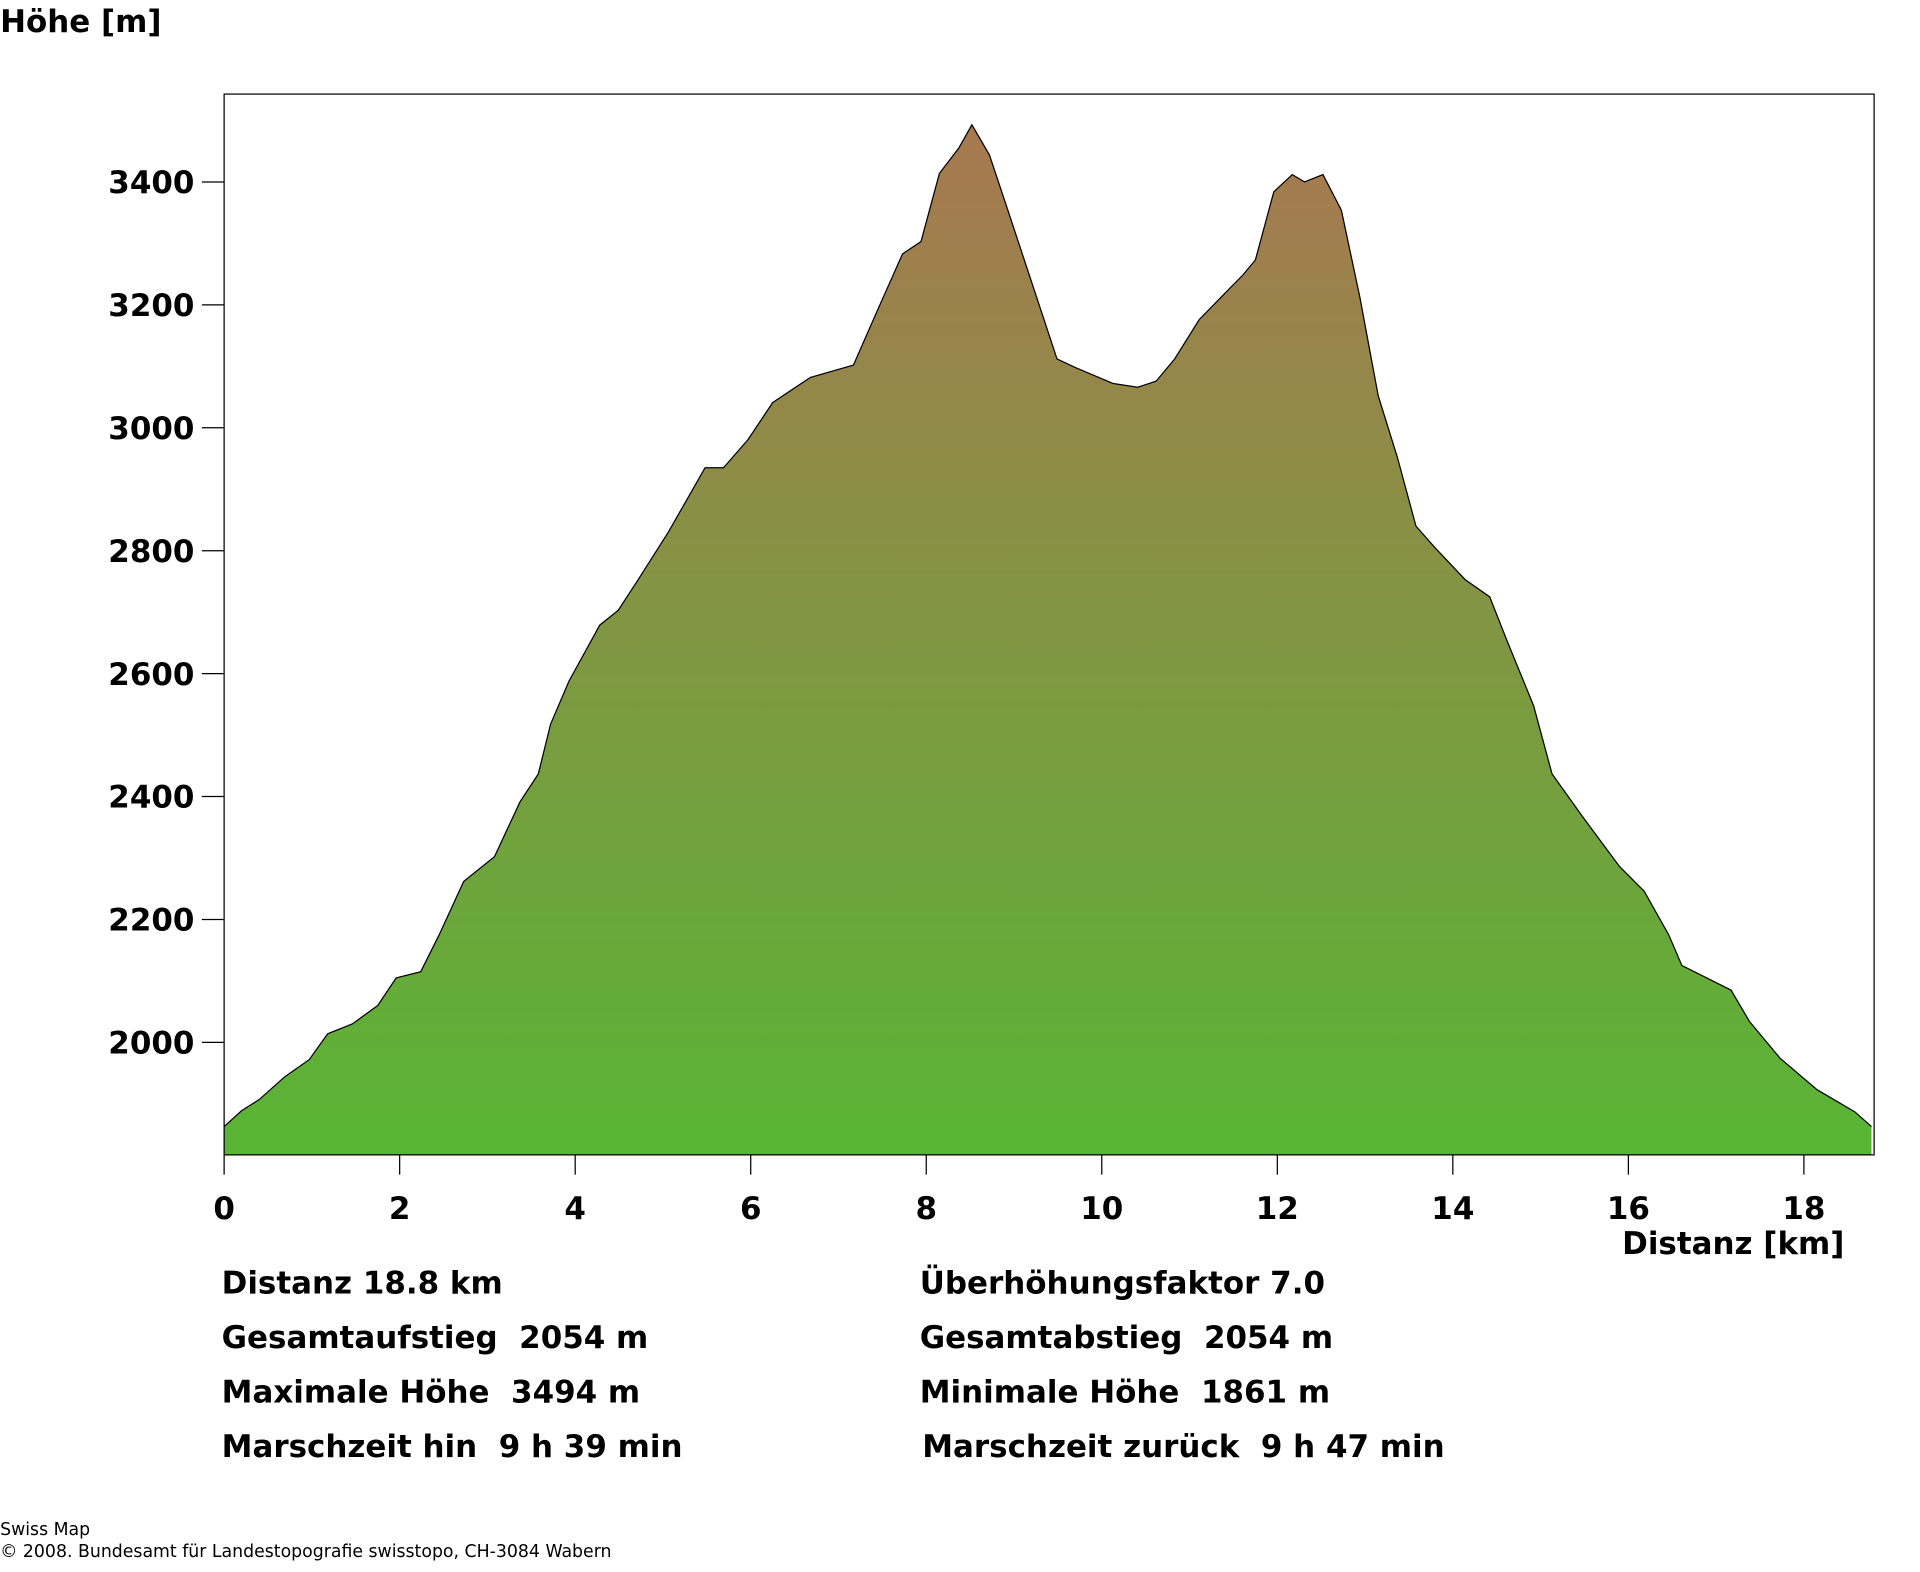 Image resolution: width=1920 pixels, height=1572 pixels. What do you see at coordinates (151, 552) in the screenshot?
I see `y-tick-label: 2800` at bounding box center [151, 552].